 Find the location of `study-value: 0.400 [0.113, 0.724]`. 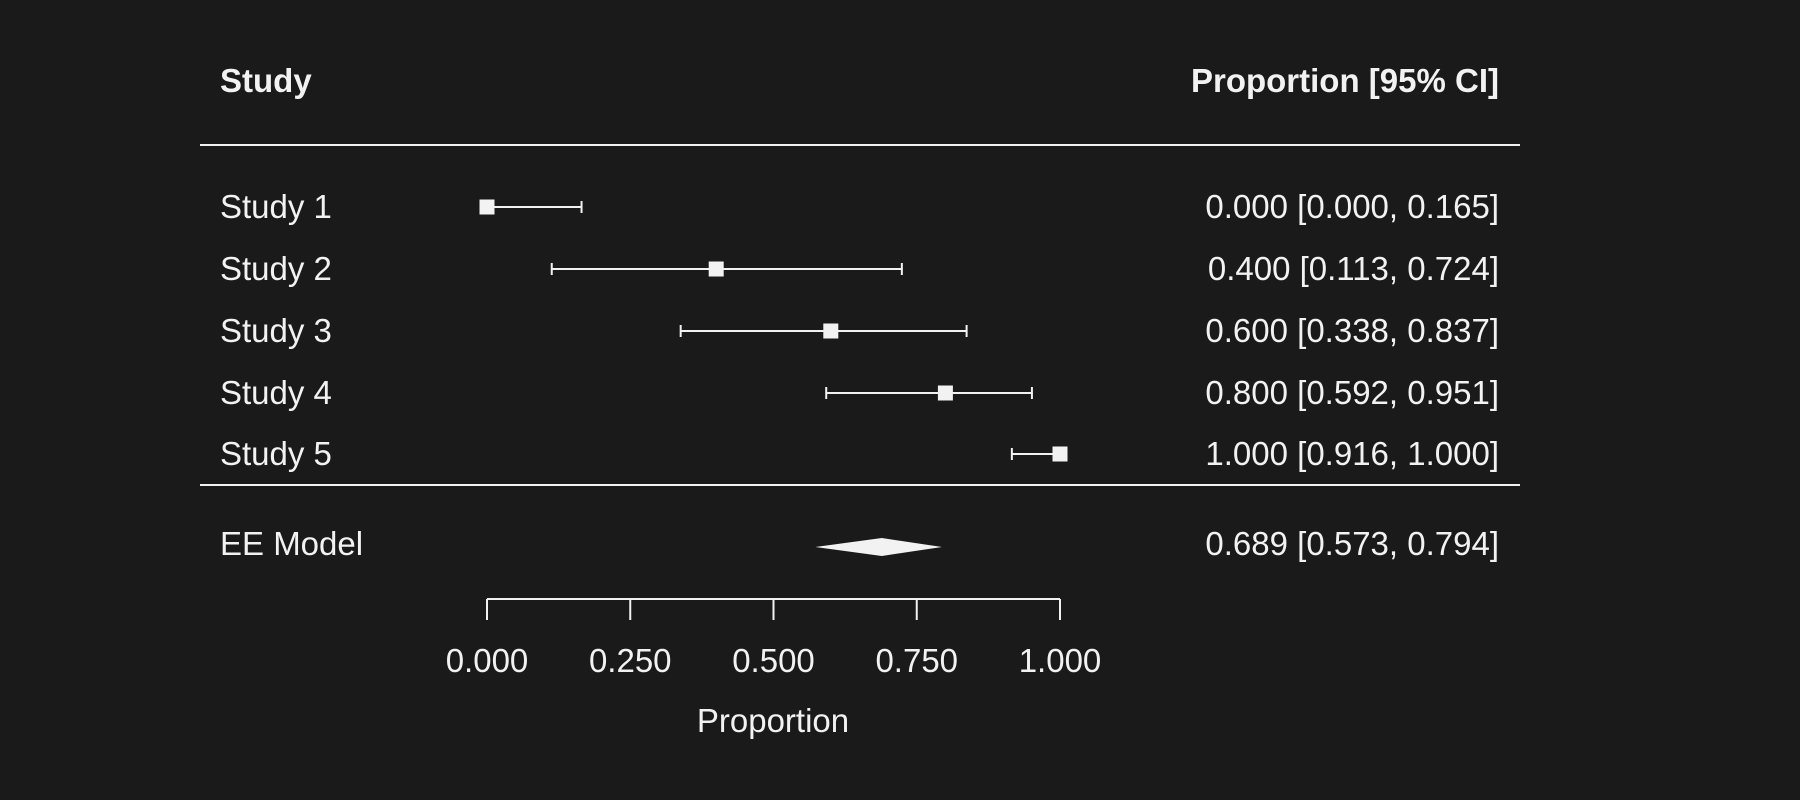

study-value: 0.400 [0.113, 0.724] is located at coordinates (1353, 268).